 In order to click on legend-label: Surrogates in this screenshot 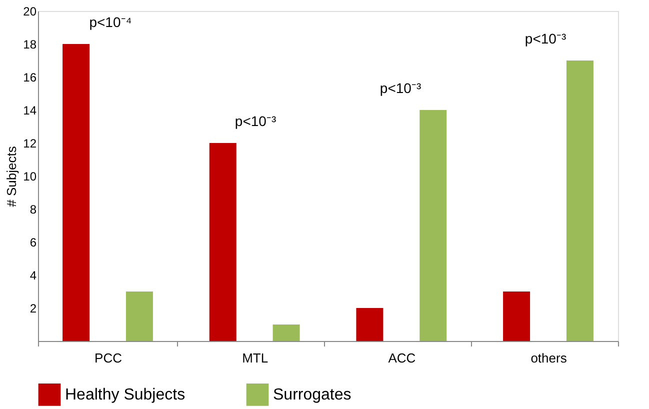, I will do `click(312, 395)`.